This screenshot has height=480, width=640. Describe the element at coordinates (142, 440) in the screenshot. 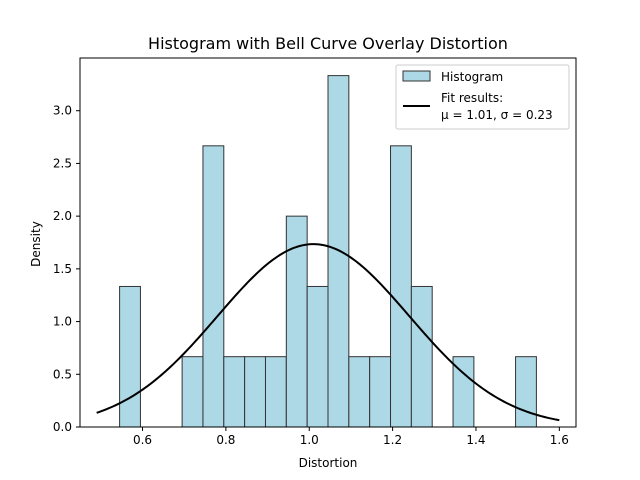

I see `x-tick-label: 0.6` at that location.